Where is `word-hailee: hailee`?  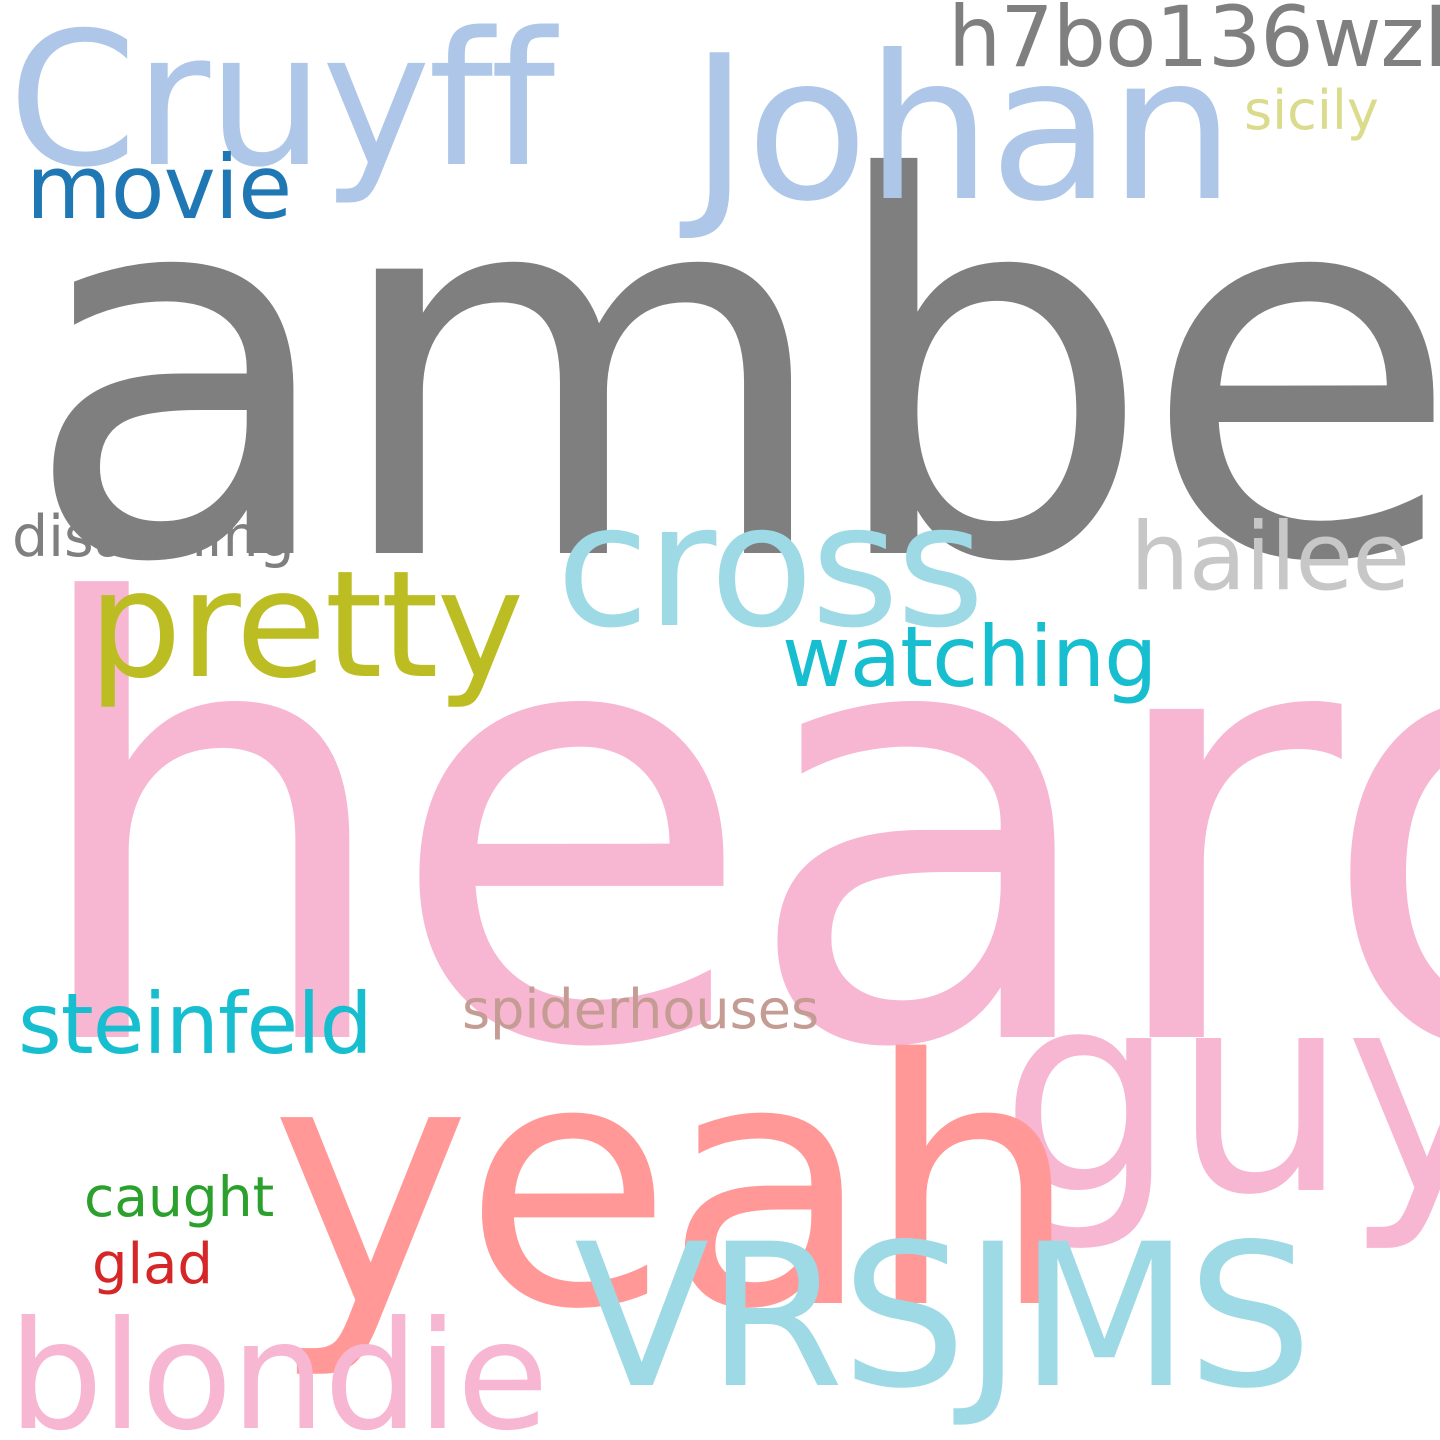 word-hailee: hailee is located at coordinates (1270, 557).